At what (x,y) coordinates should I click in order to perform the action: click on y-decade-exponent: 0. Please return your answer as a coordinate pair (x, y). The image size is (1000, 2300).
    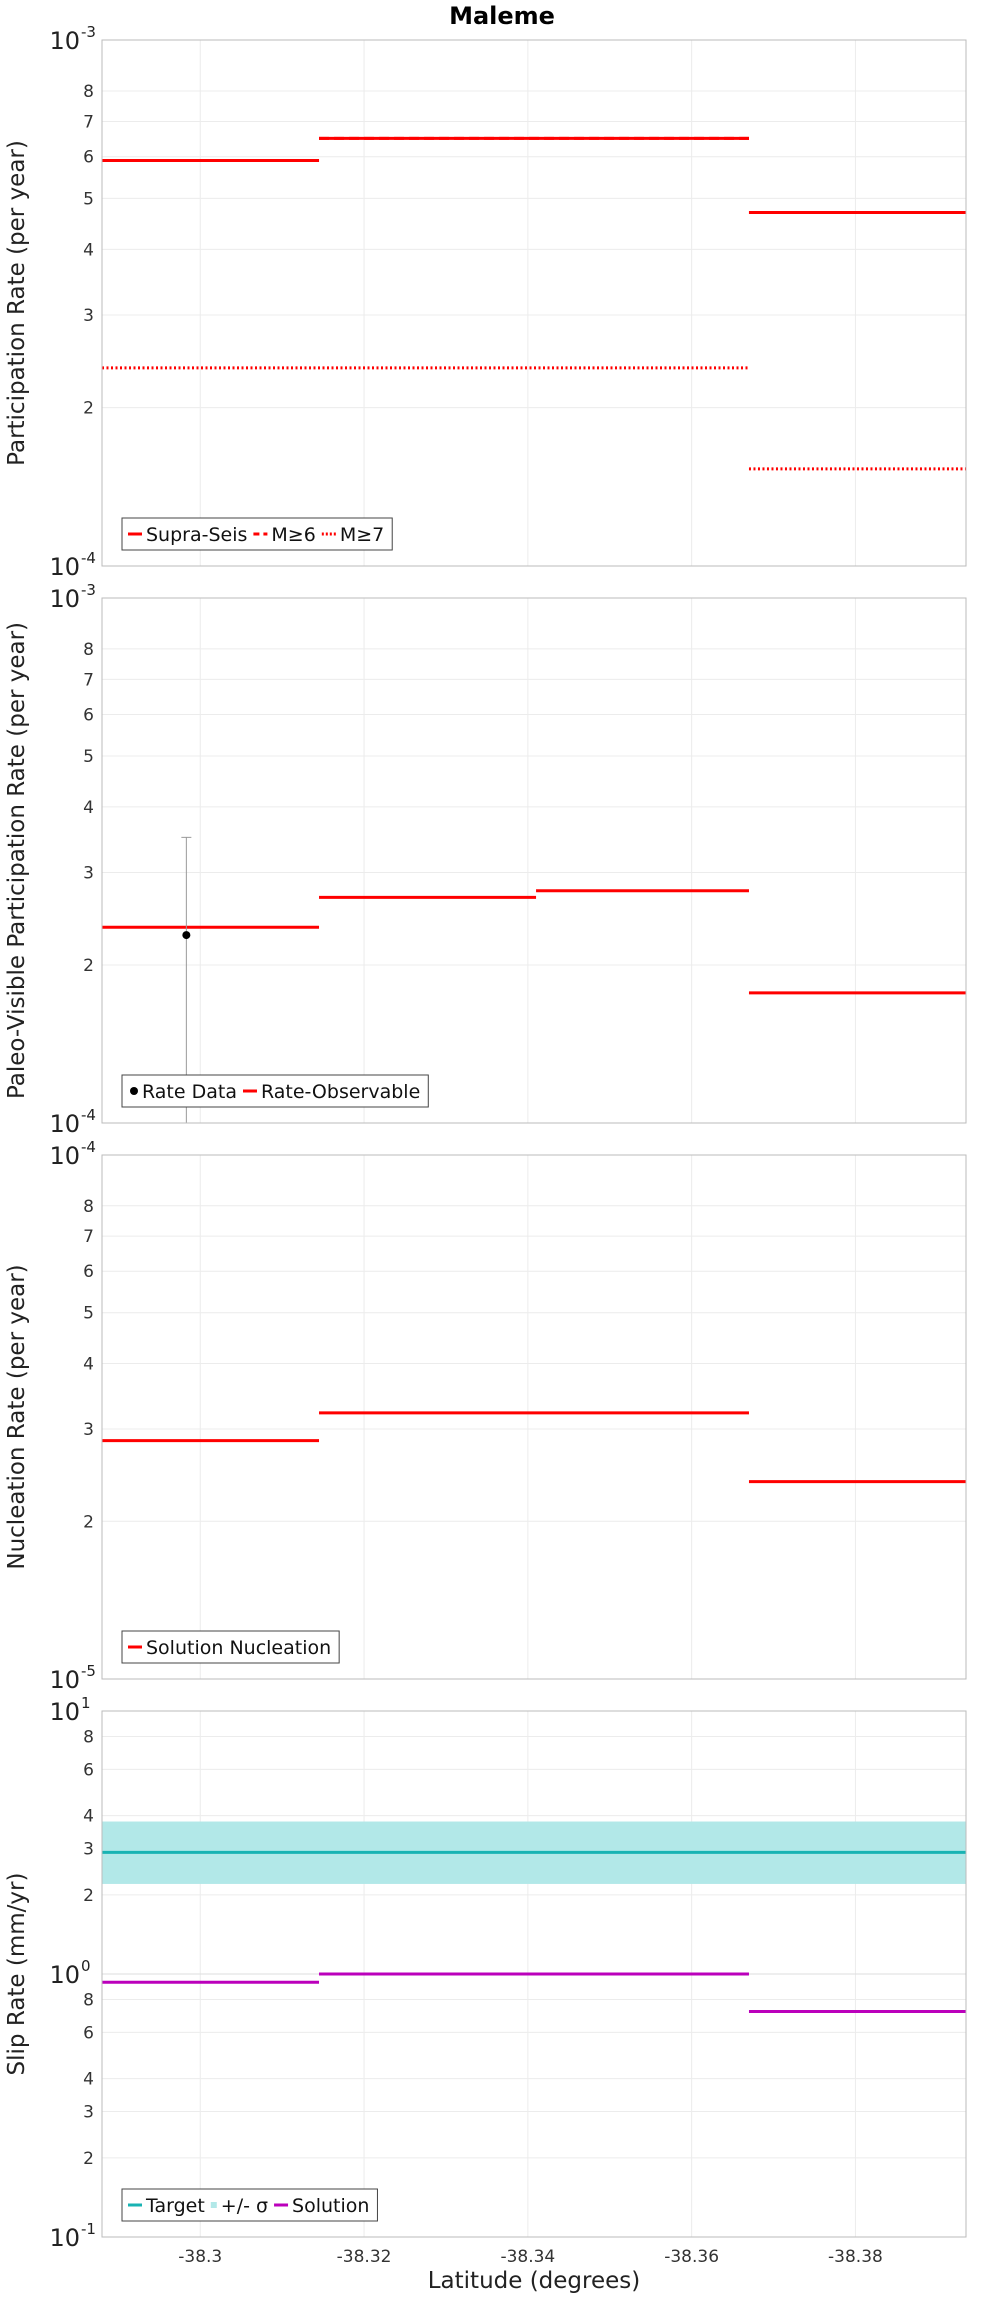
    Looking at the image, I should click on (86, 1966).